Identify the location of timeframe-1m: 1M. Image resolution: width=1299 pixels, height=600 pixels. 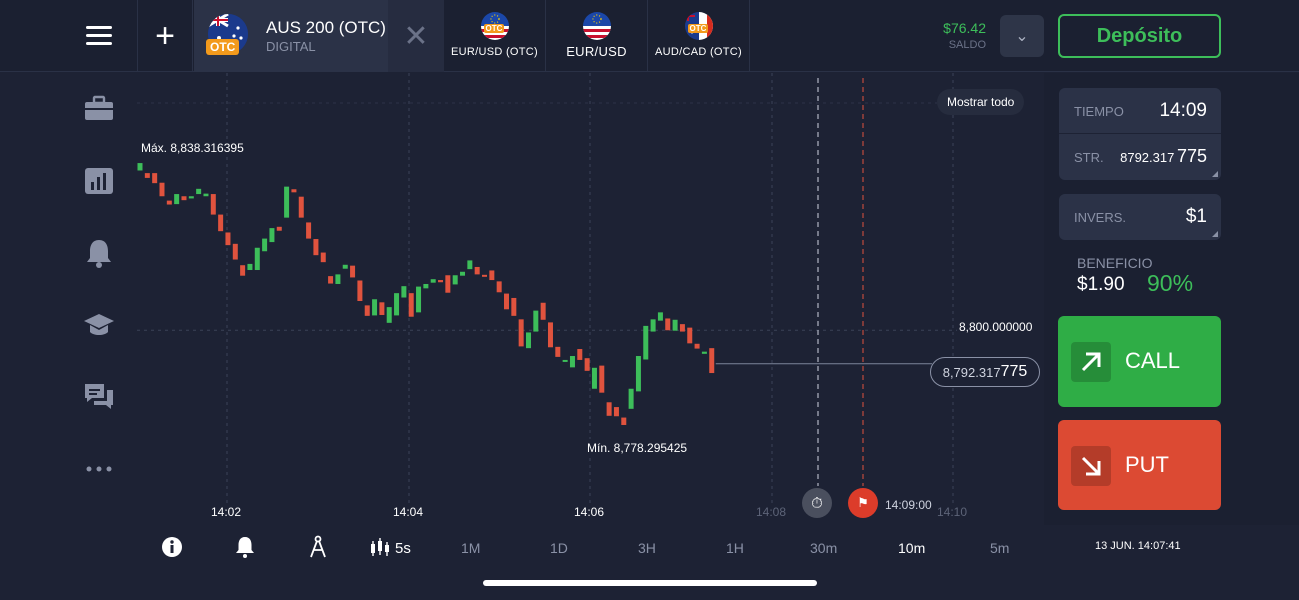
(471, 548).